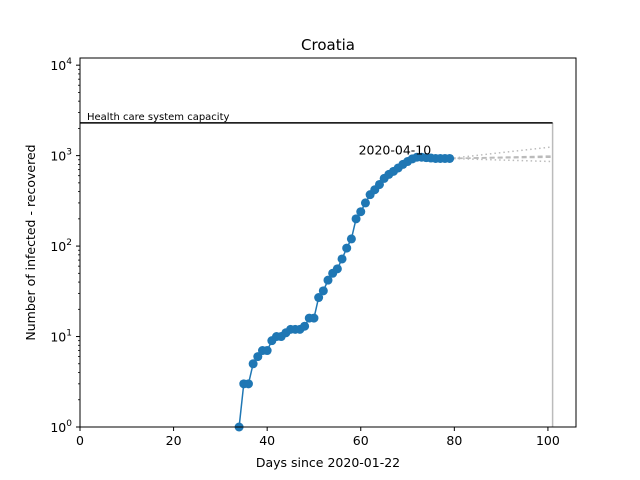 The width and height of the screenshot is (640, 480). Describe the element at coordinates (328, 462) in the screenshot. I see `x-axis-label: Days since 2020-01-22` at that location.